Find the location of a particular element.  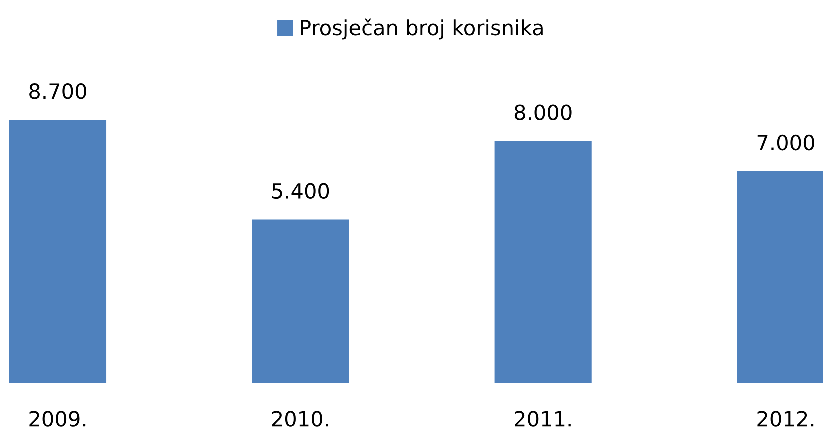

data-label: 8.700 is located at coordinates (58, 92).